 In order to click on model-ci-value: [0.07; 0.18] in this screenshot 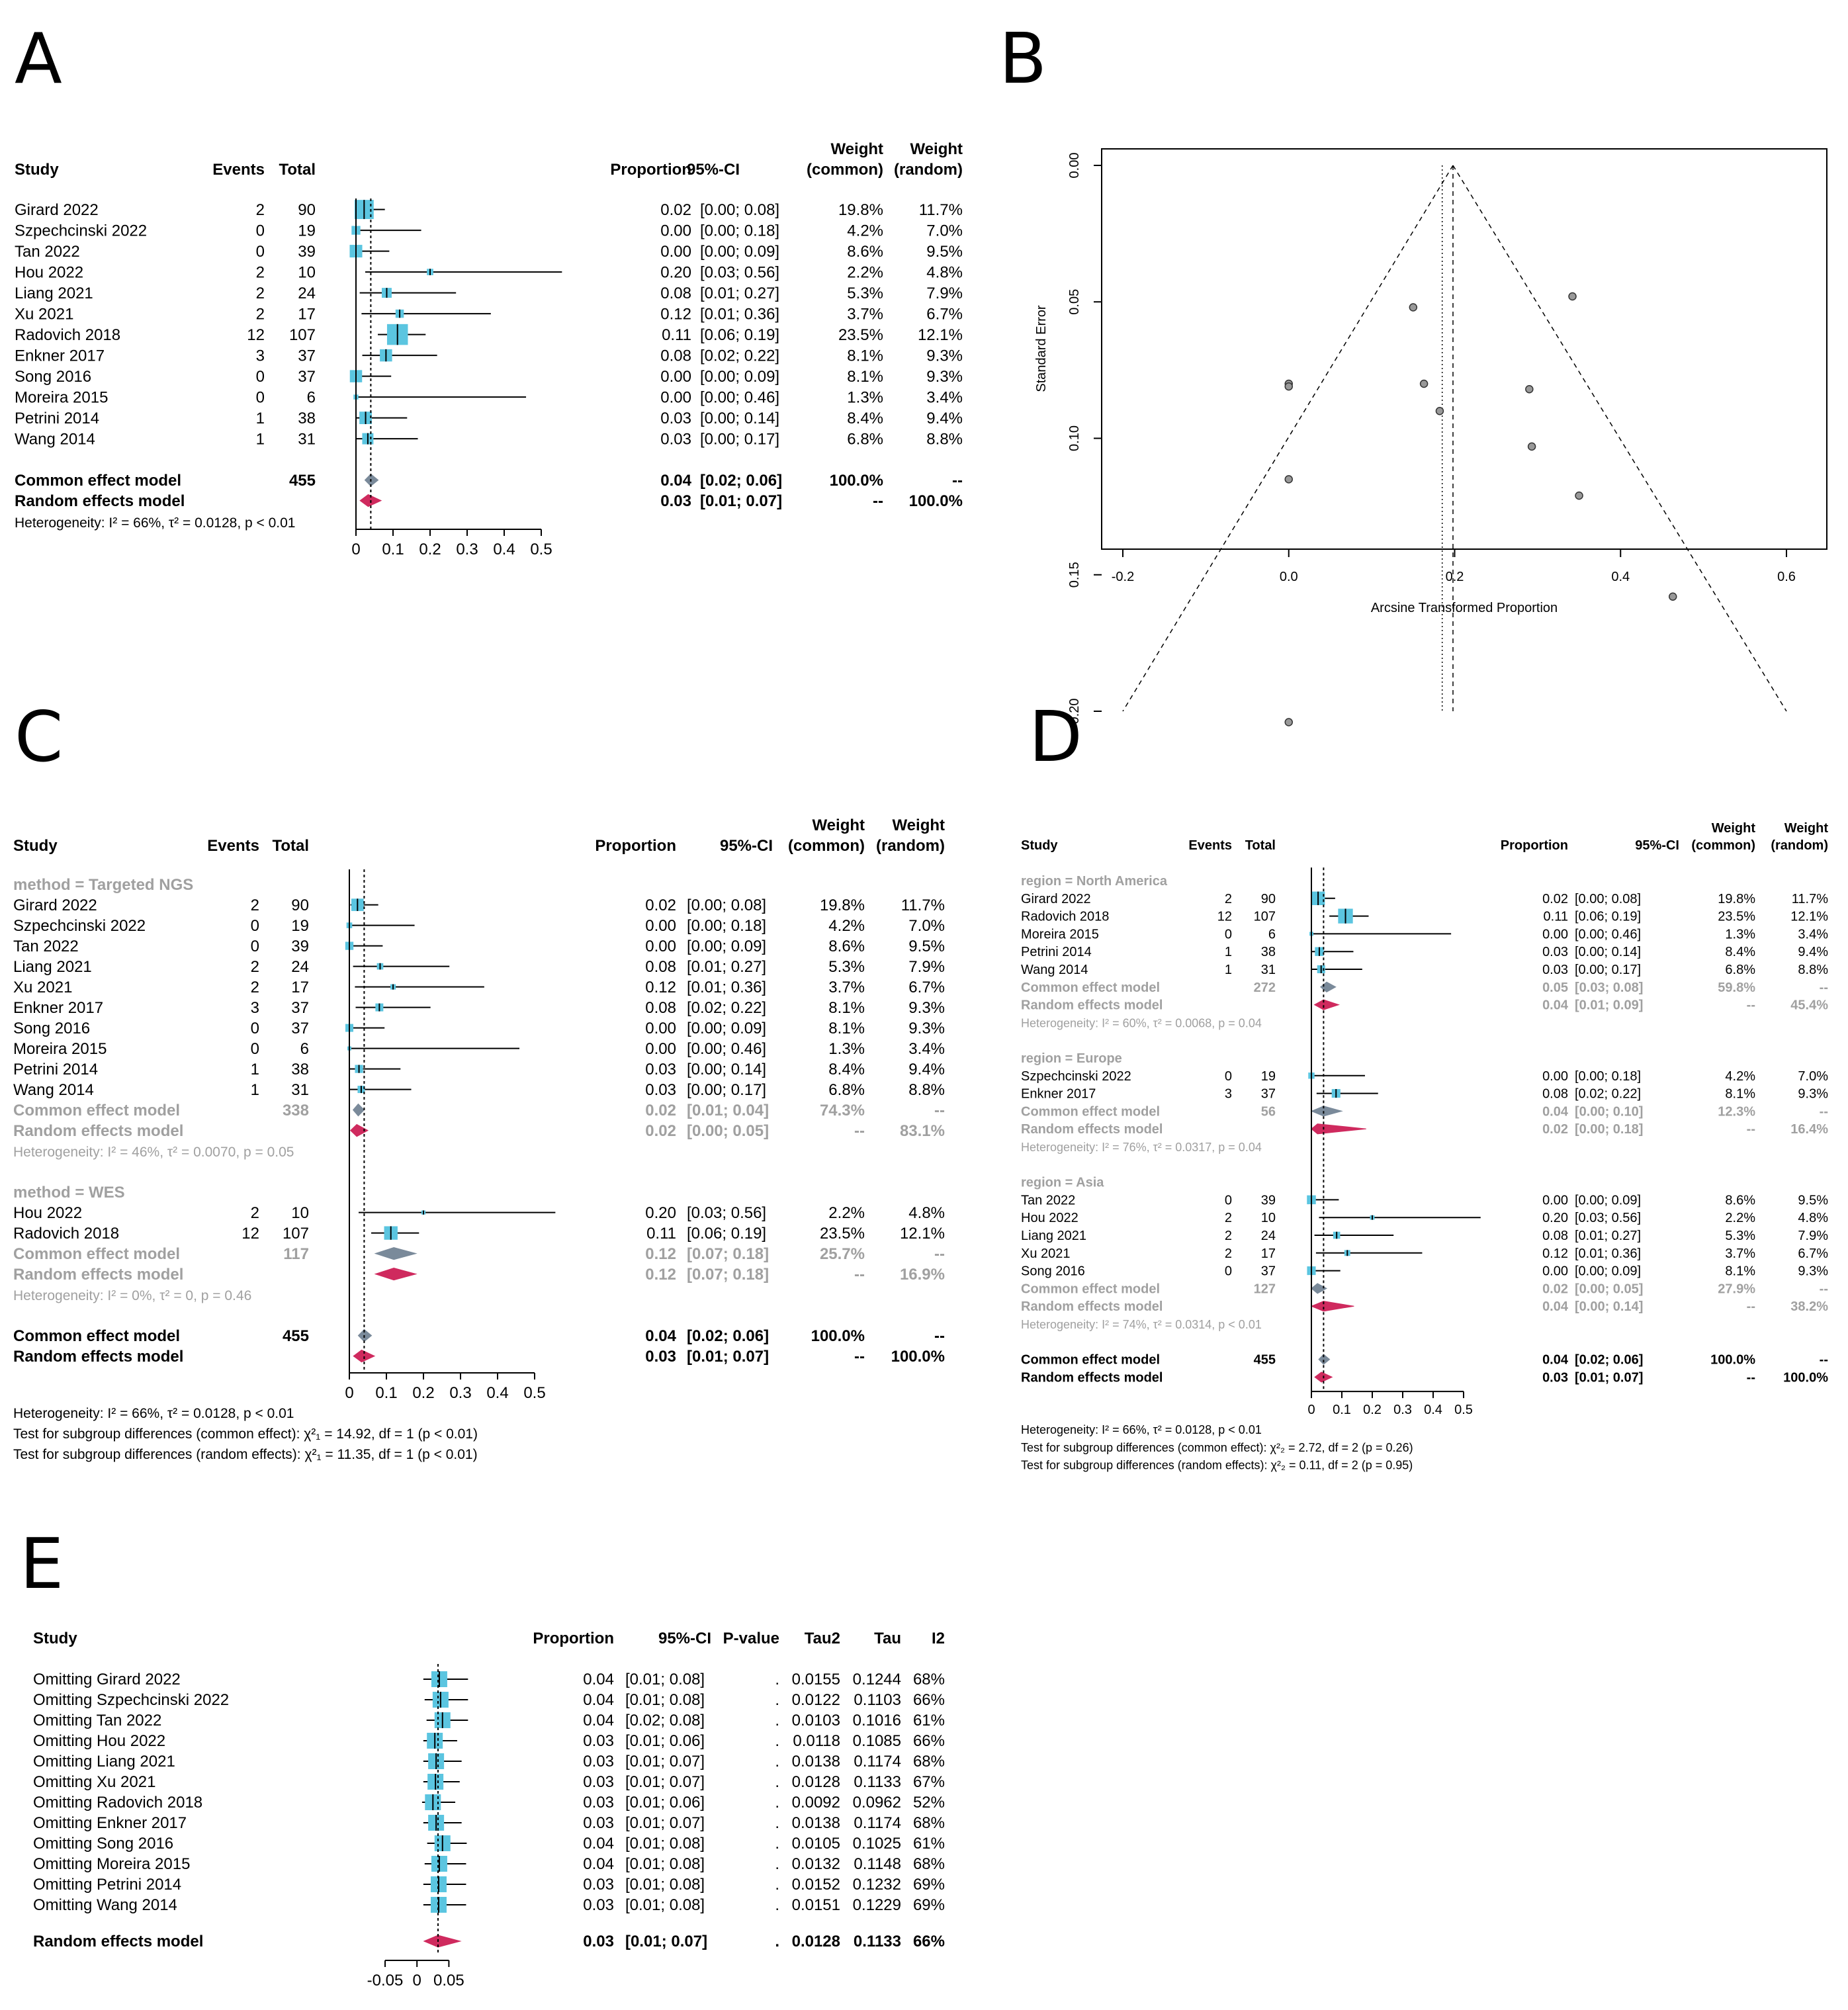, I will do `click(728, 1275)`.